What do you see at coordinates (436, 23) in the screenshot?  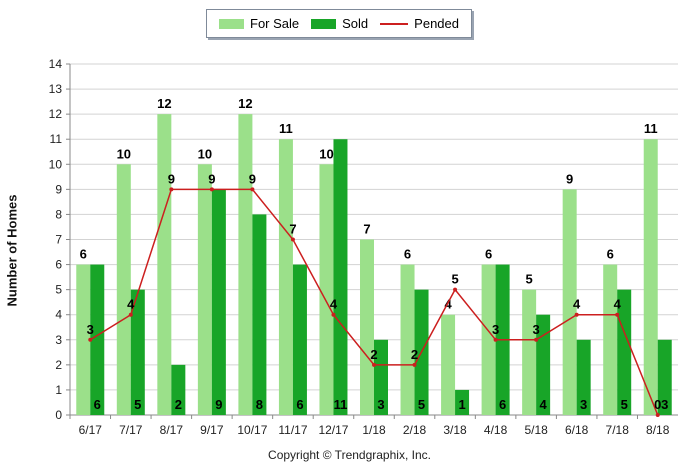 I see `legend-label-pended: Pended` at bounding box center [436, 23].